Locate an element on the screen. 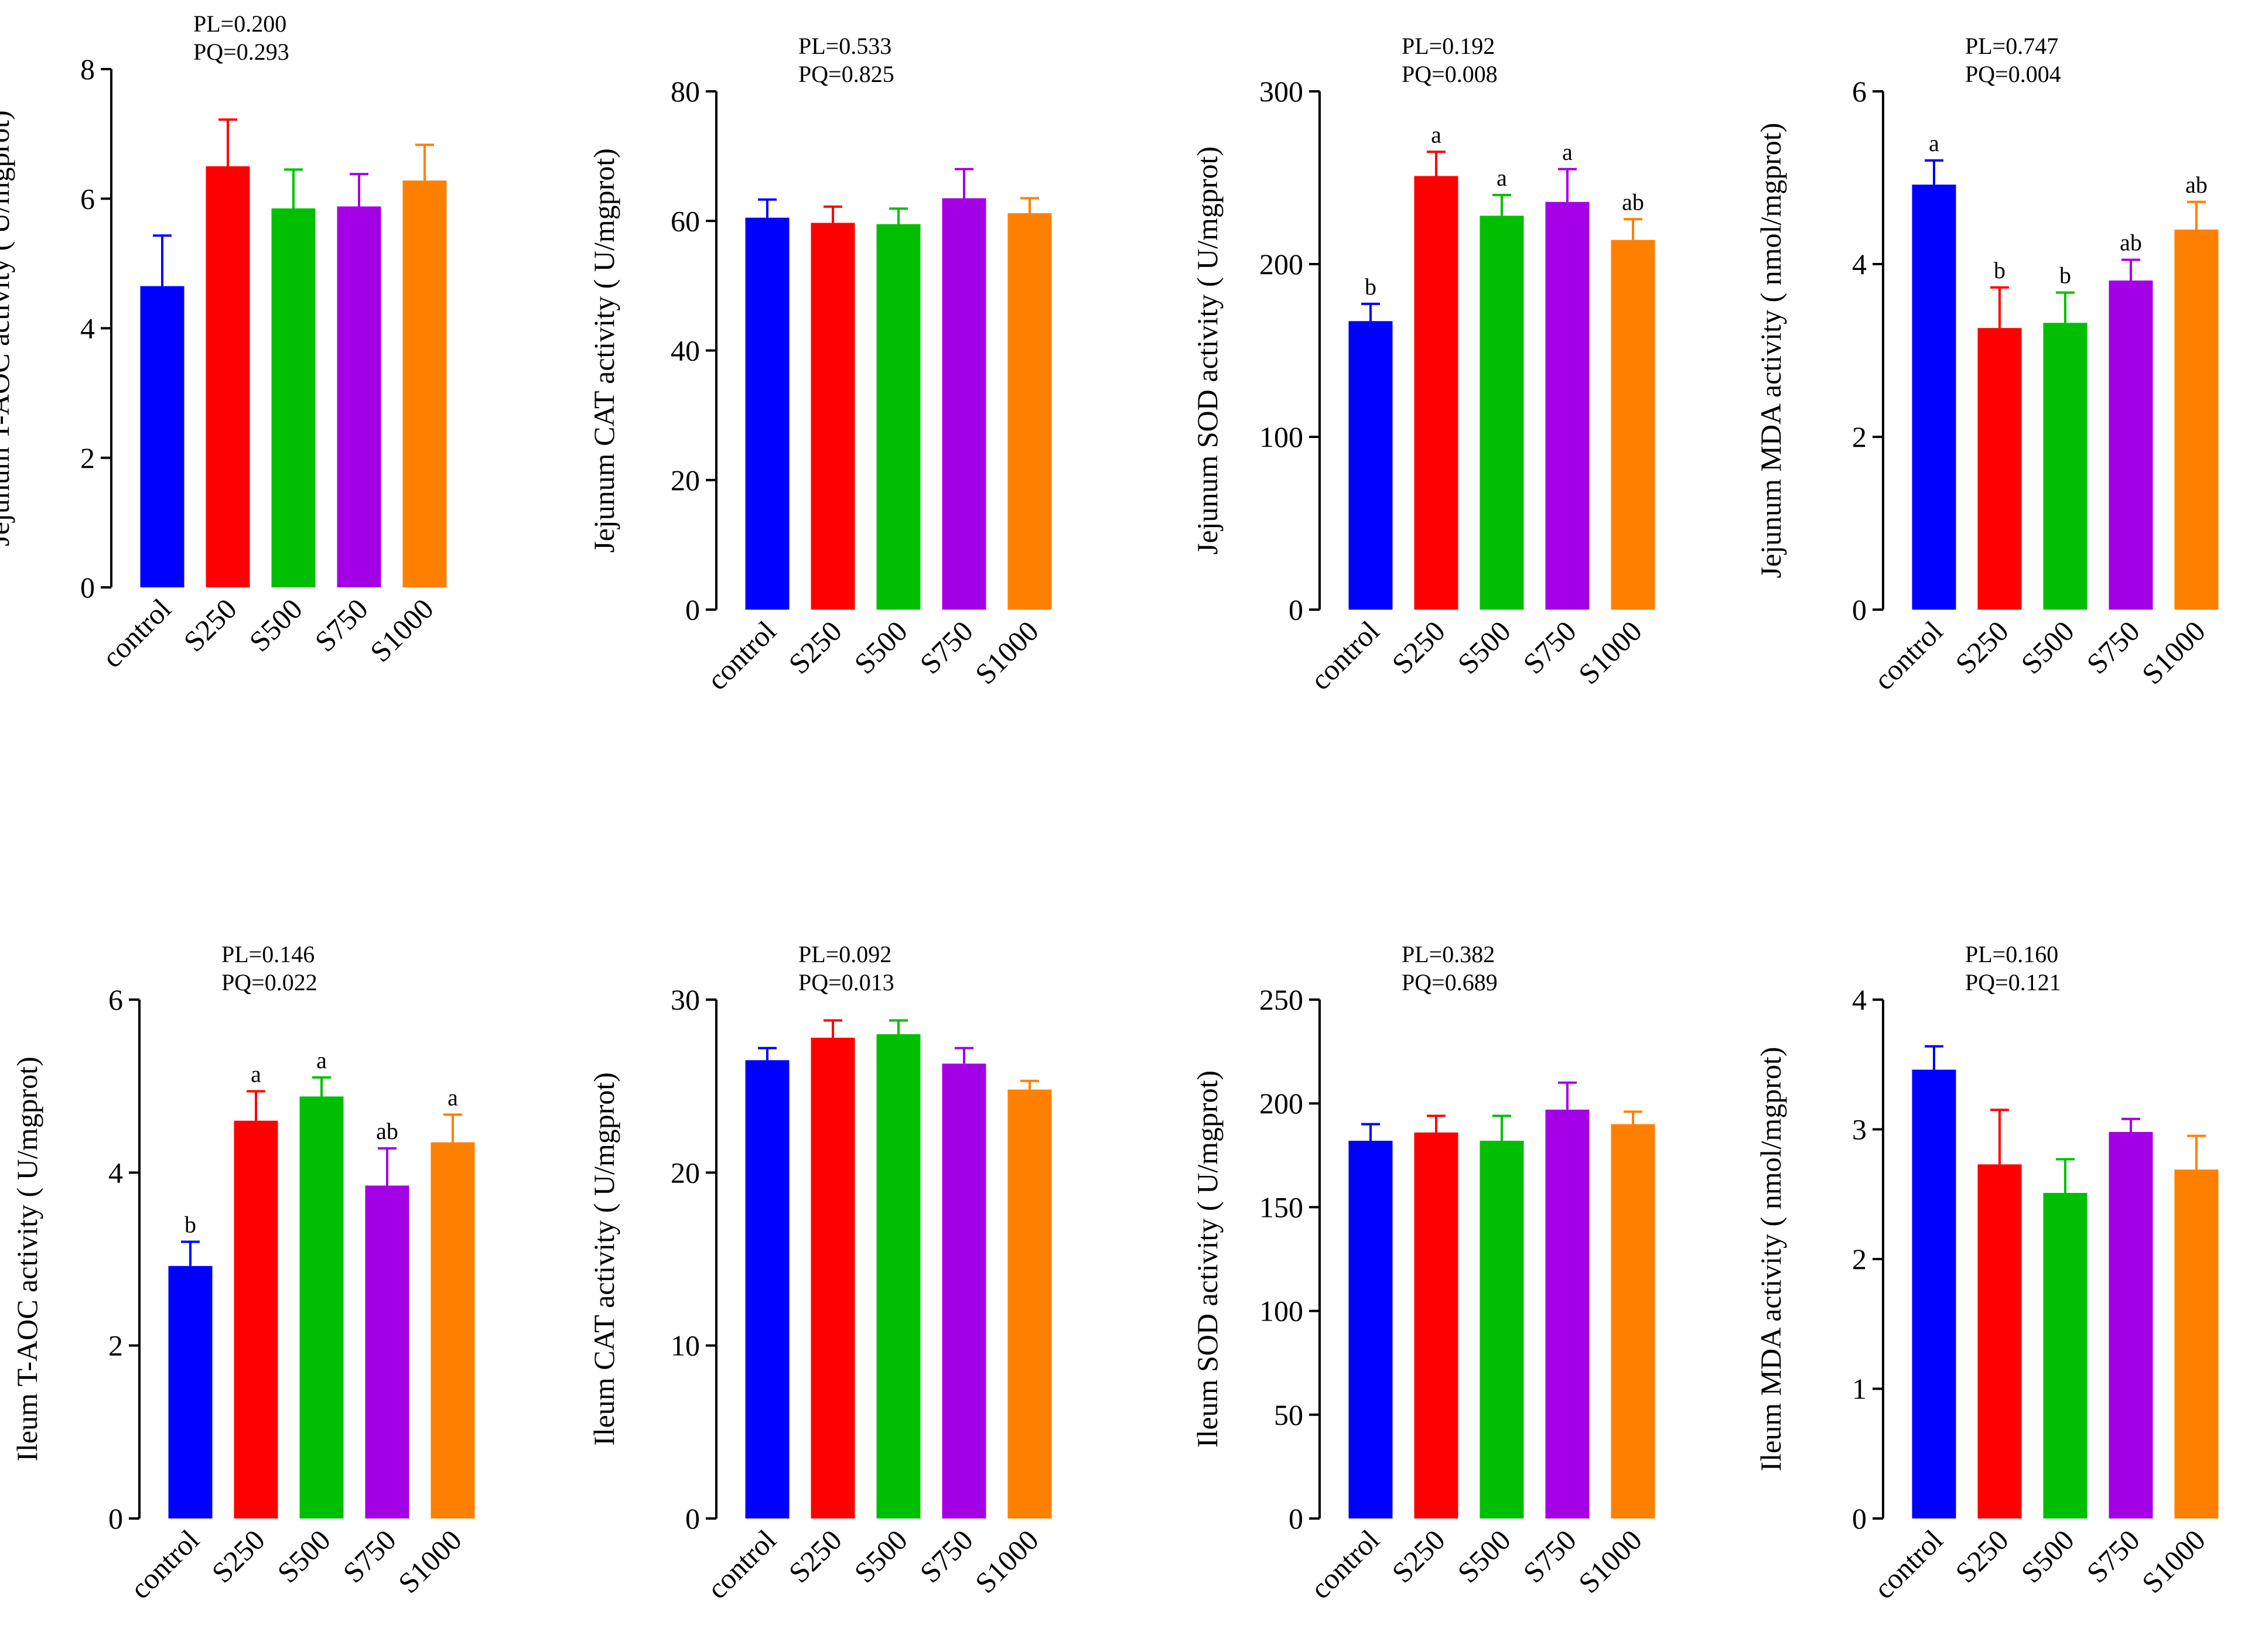 Image resolution: width=2255 pixels, height=1652 pixels. y-axis-label: Ileum CAT activity ( U/mgprot) is located at coordinates (603, 1259).